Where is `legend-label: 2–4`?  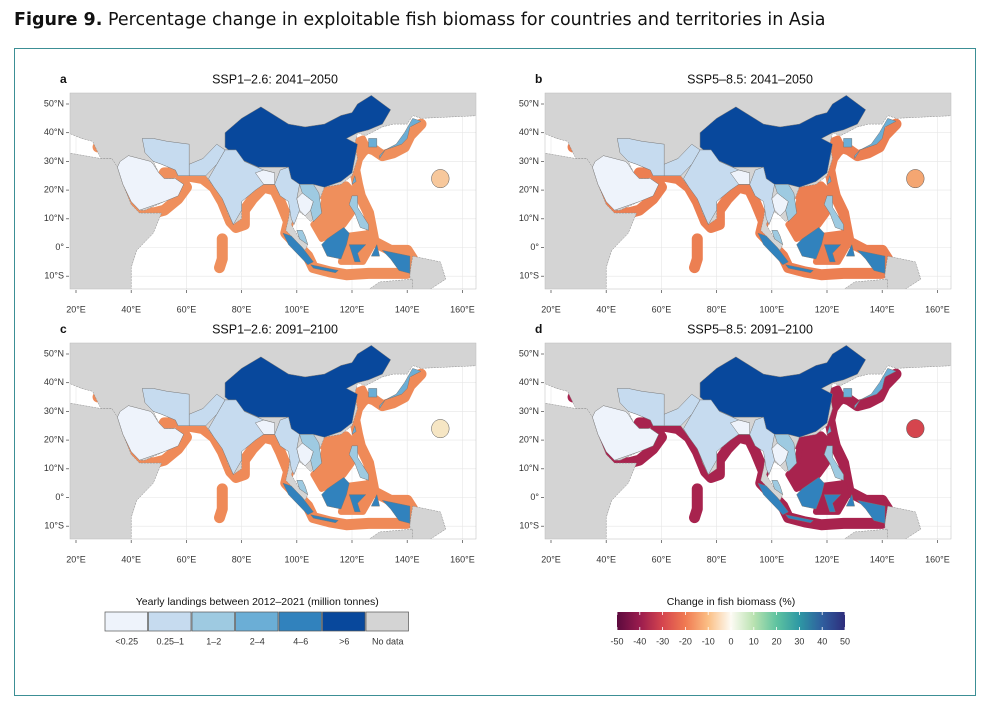
legend-label: 2–4 is located at coordinates (257, 641).